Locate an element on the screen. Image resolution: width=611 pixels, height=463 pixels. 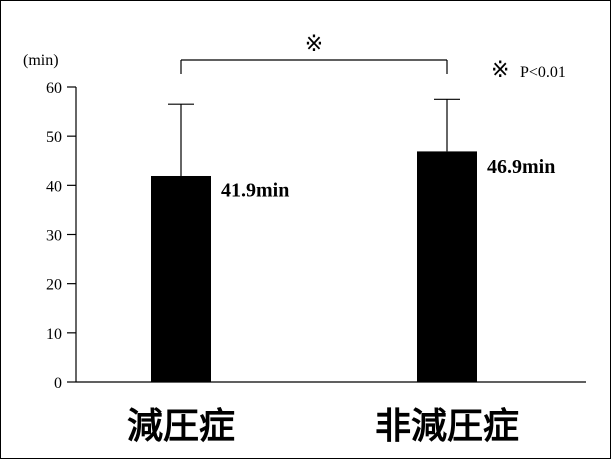
significance-mark: ※ is located at coordinates (314, 44).